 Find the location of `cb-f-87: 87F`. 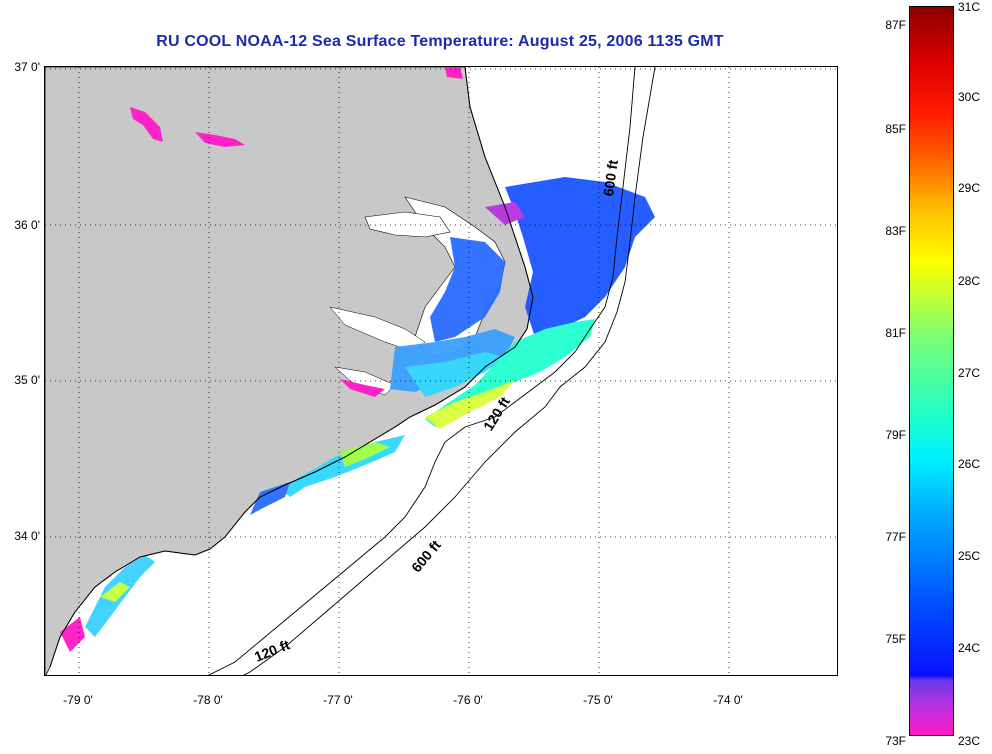

cb-f-87: 87F is located at coordinates (895, 25).